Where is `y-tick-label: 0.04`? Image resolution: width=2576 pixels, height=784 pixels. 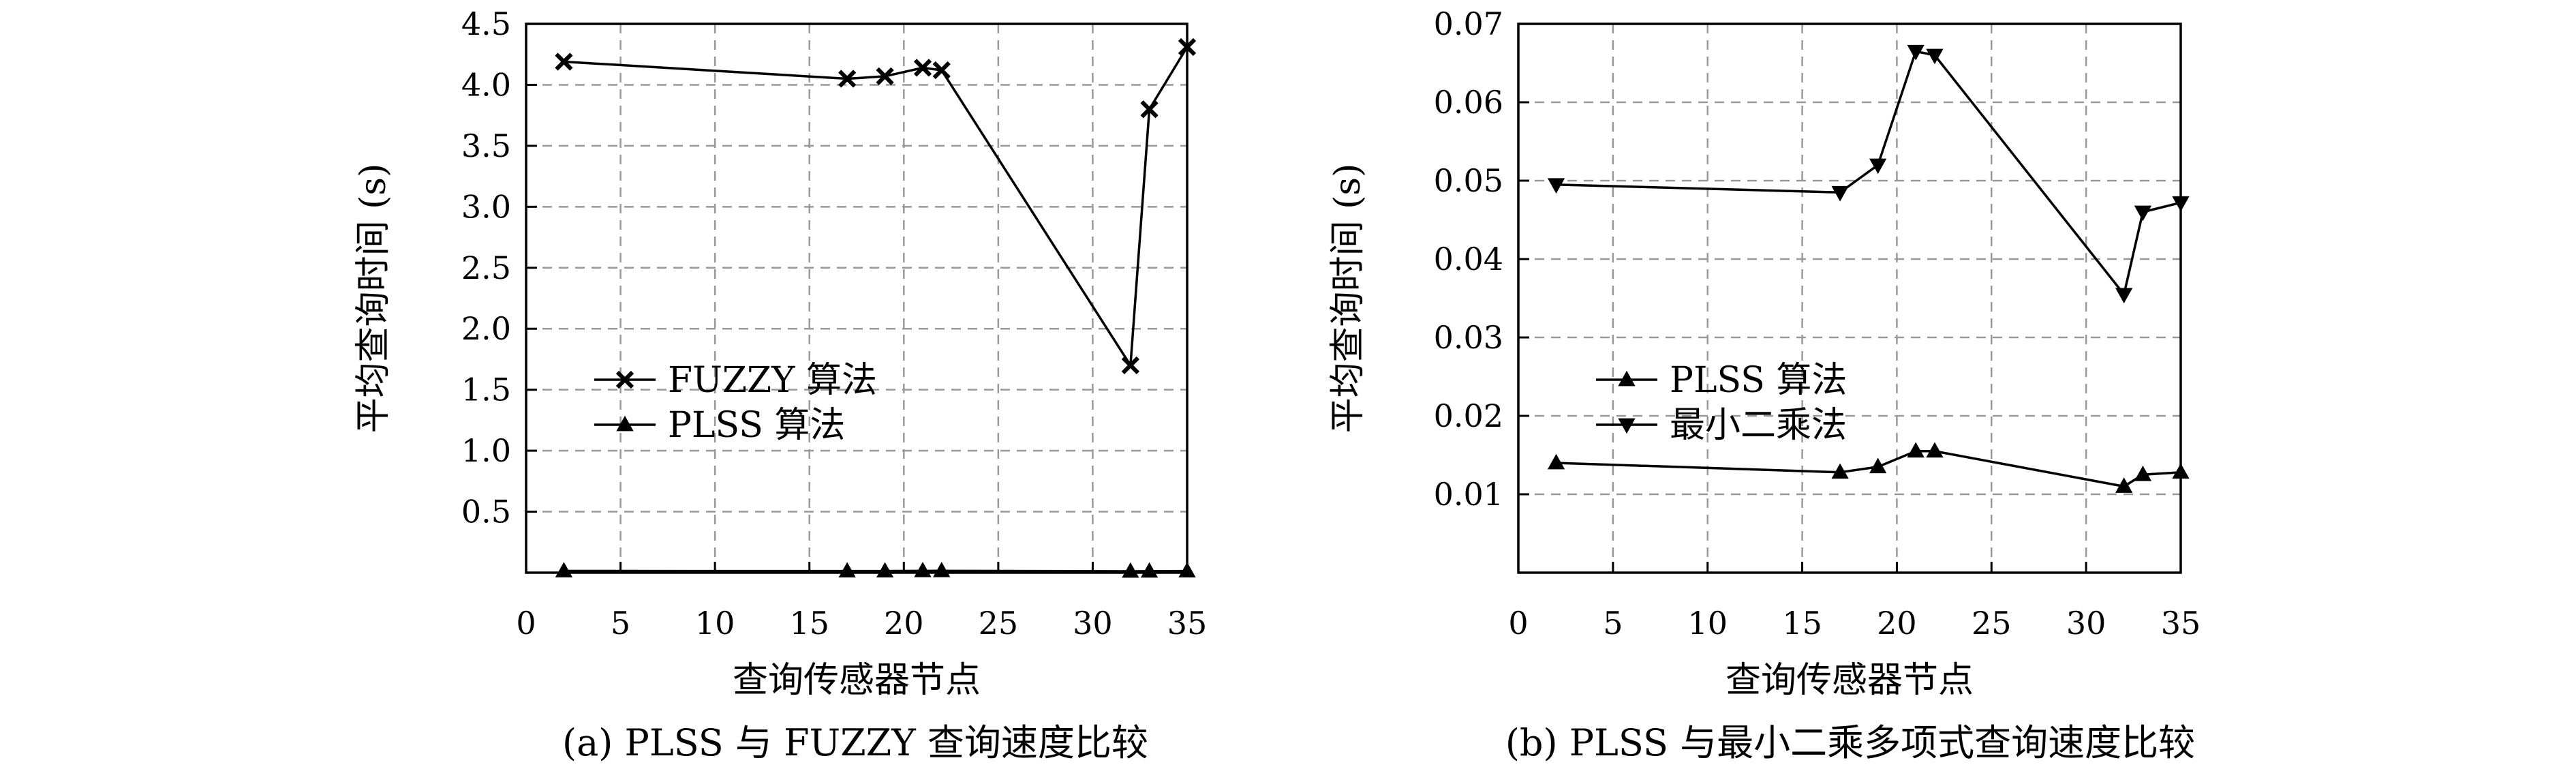 y-tick-label: 0.04 is located at coordinates (1468, 259).